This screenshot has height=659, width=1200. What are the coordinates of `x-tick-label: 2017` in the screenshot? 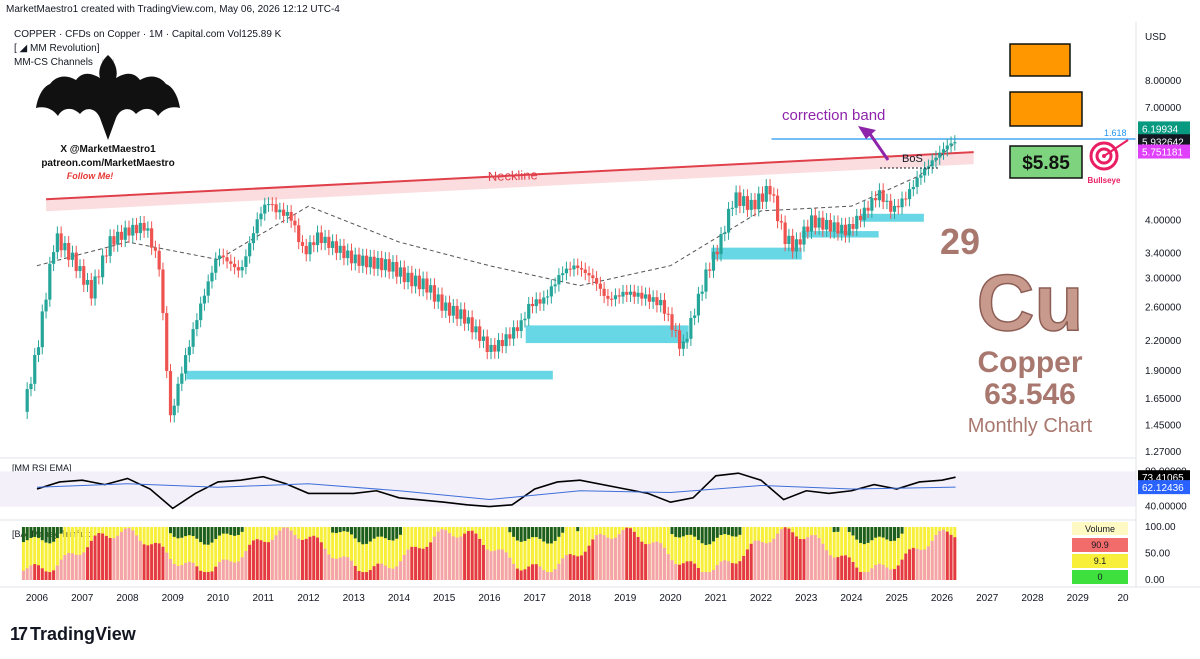 It's located at (535, 598).